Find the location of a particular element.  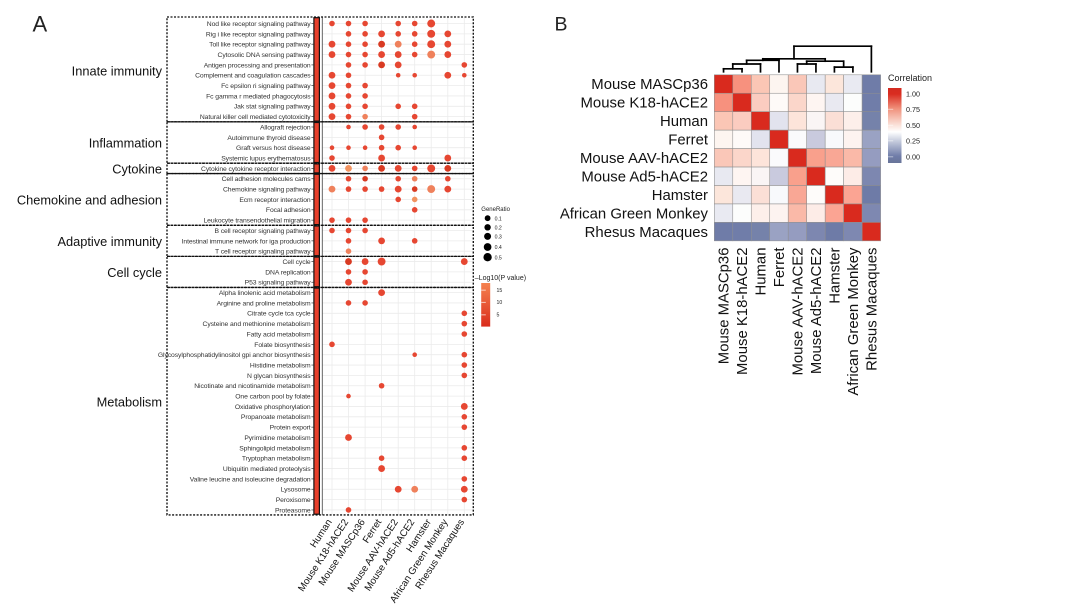

svg-text: Fatty acid metabolism is located at coordinates (279, 334).